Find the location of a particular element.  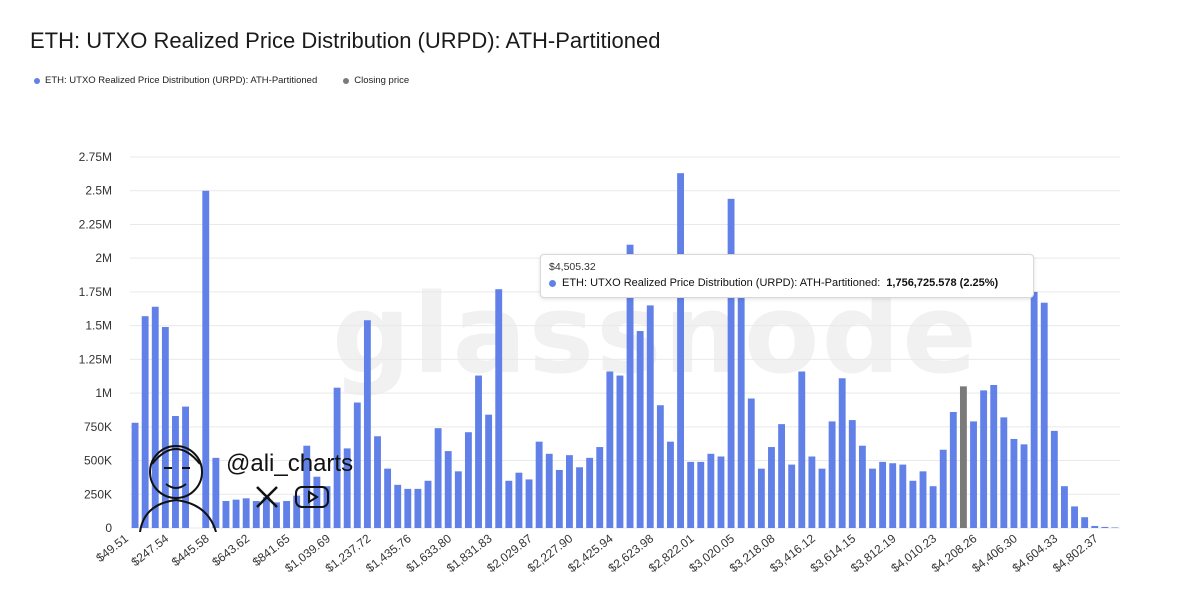

youtube-icon is located at coordinates (312, 497).